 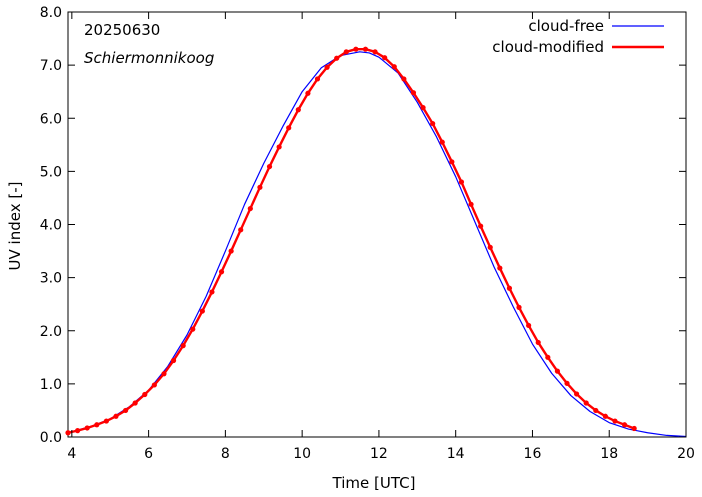 I want to click on legend-label-cloud-modified: cloud-modified, so click(x=548, y=47).